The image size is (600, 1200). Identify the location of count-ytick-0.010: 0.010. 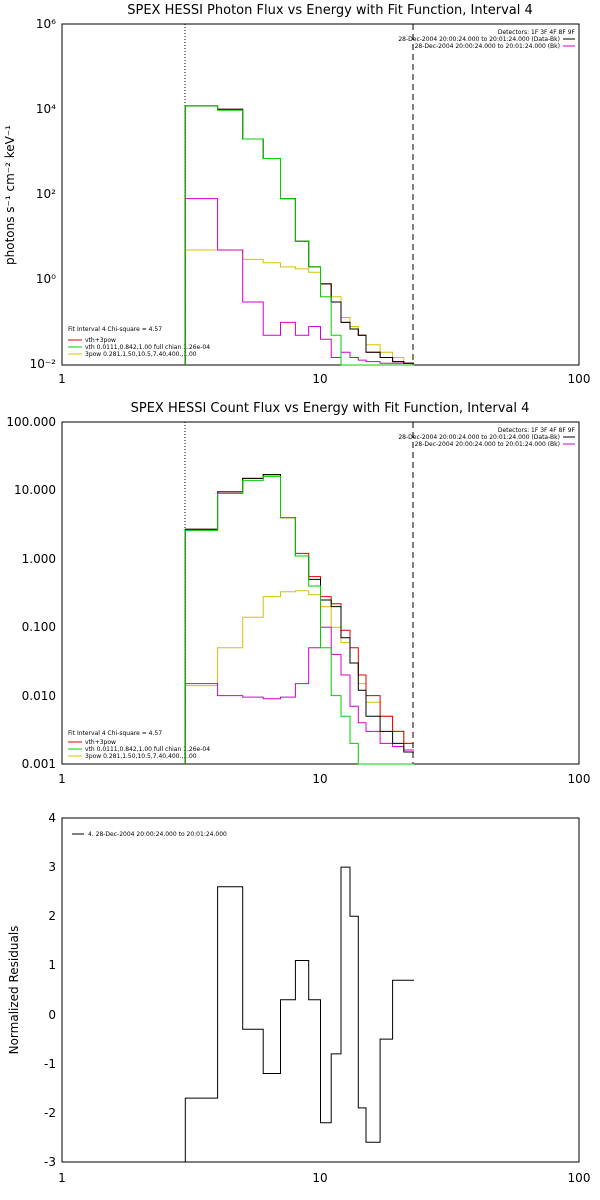
(39, 696).